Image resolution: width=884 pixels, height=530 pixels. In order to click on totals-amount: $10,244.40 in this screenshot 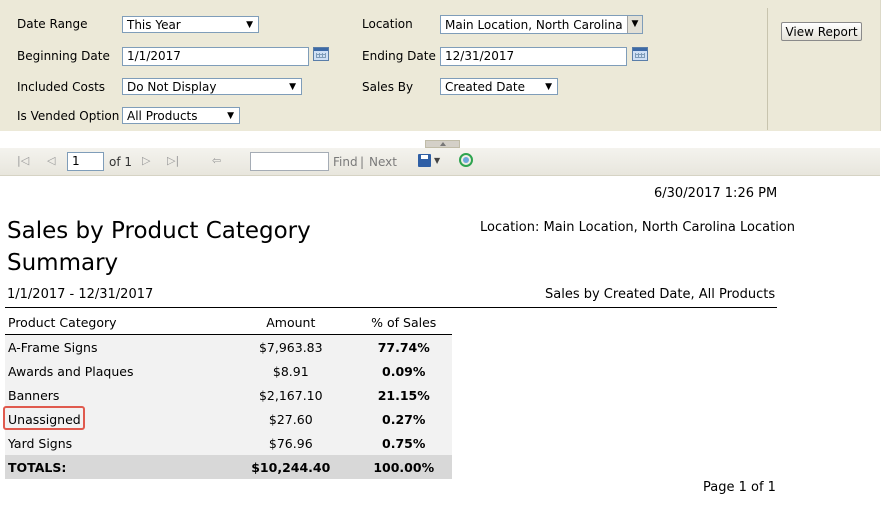, I will do `click(291, 467)`.